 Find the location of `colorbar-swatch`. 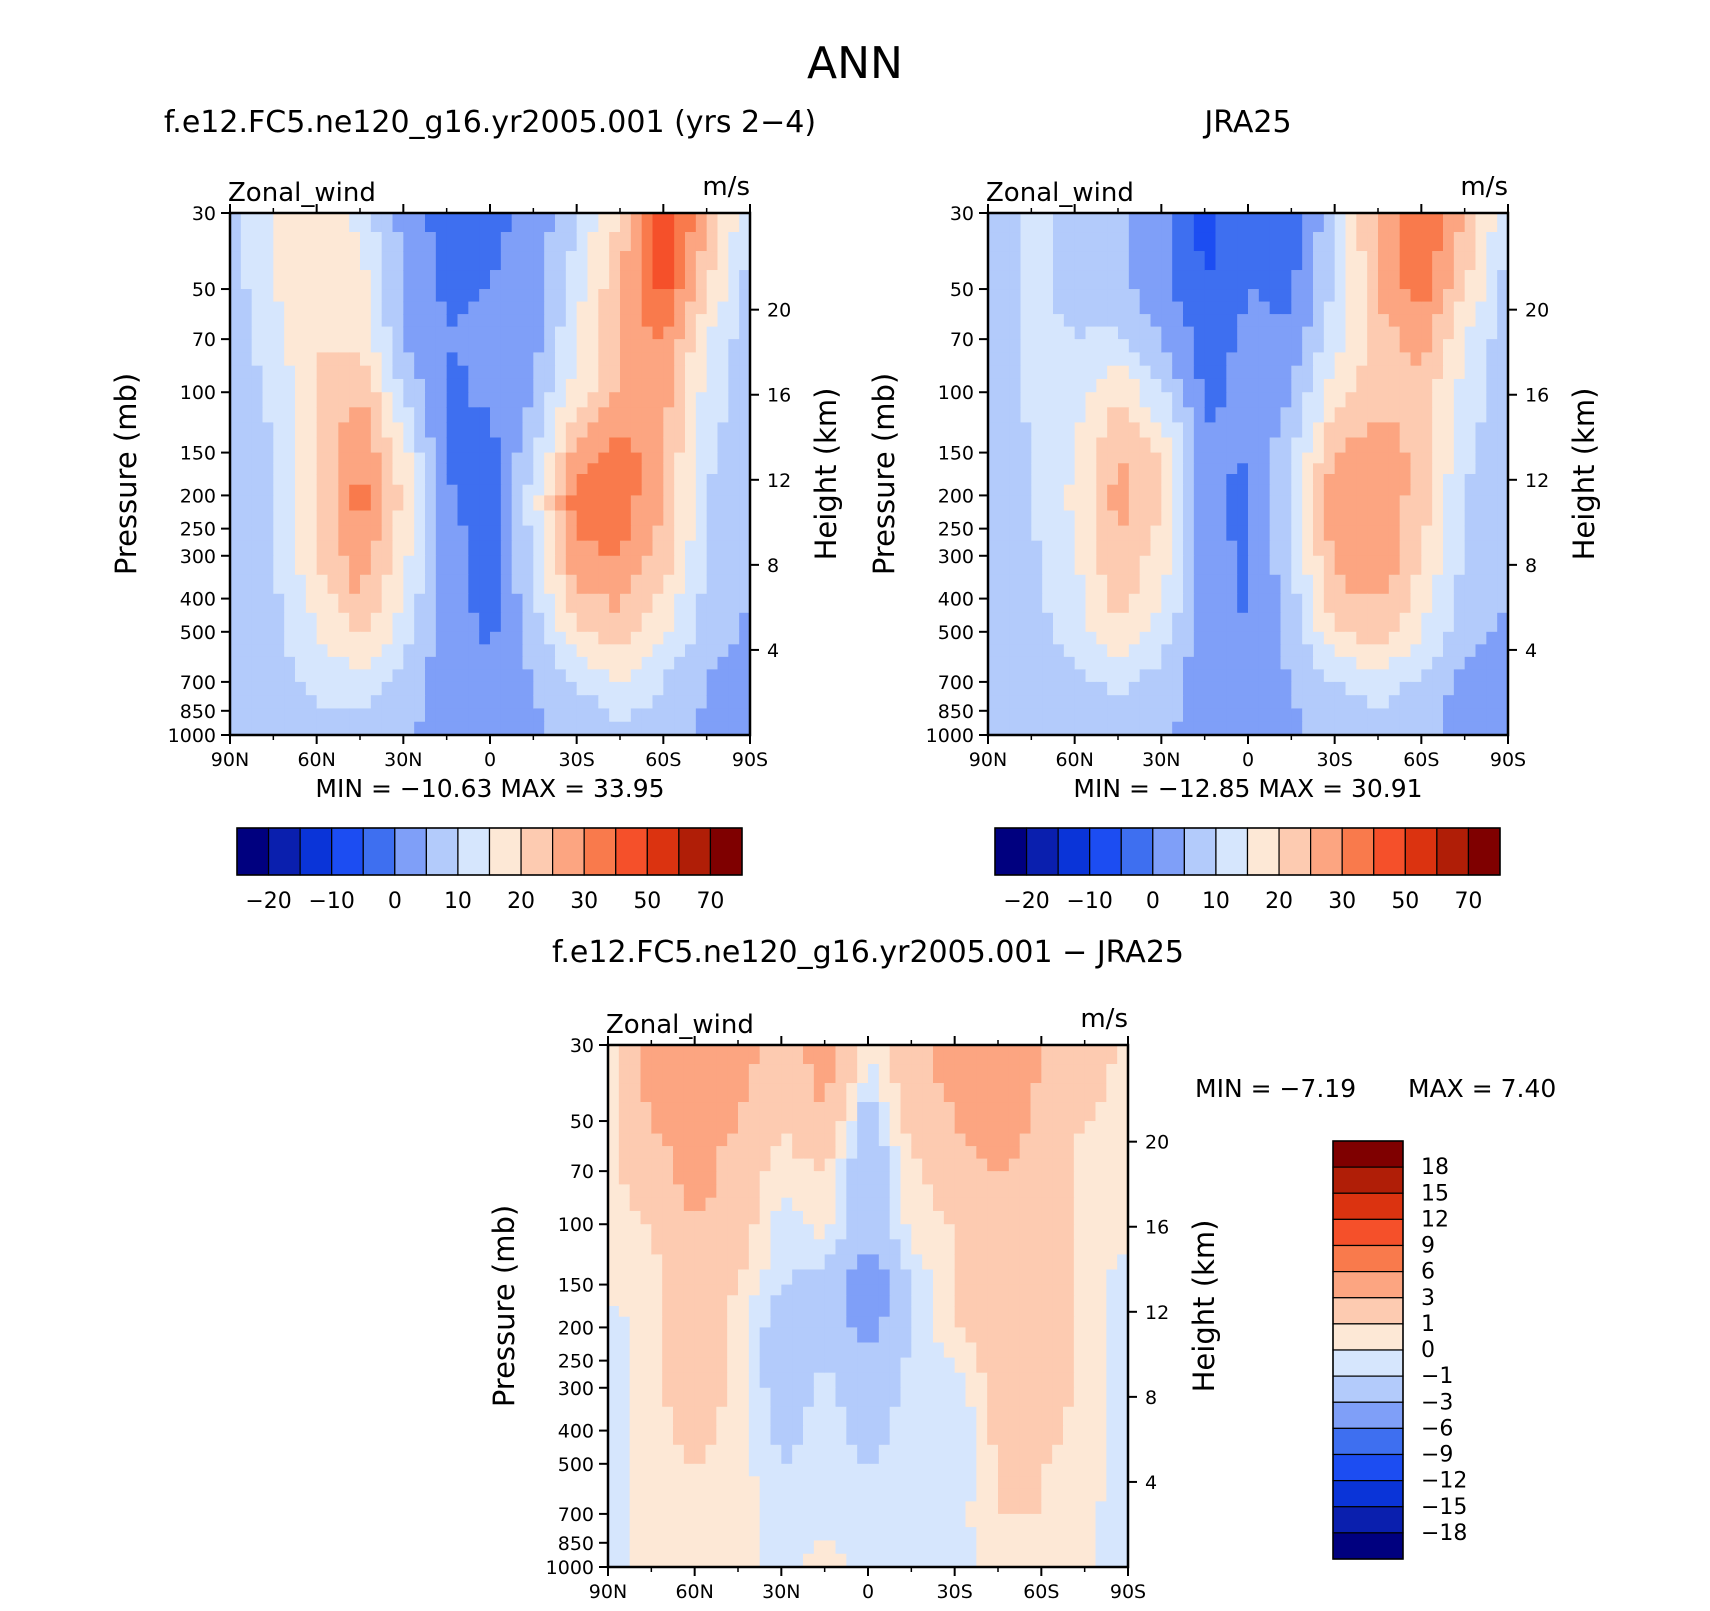

colorbar-swatch is located at coordinates (1389, 851).